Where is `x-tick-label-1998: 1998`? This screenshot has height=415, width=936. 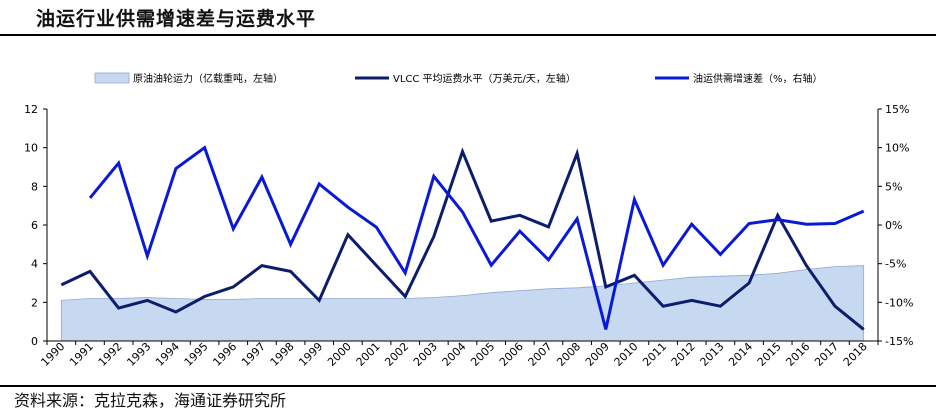 x-tick-label-1998: 1998 is located at coordinates (282, 354).